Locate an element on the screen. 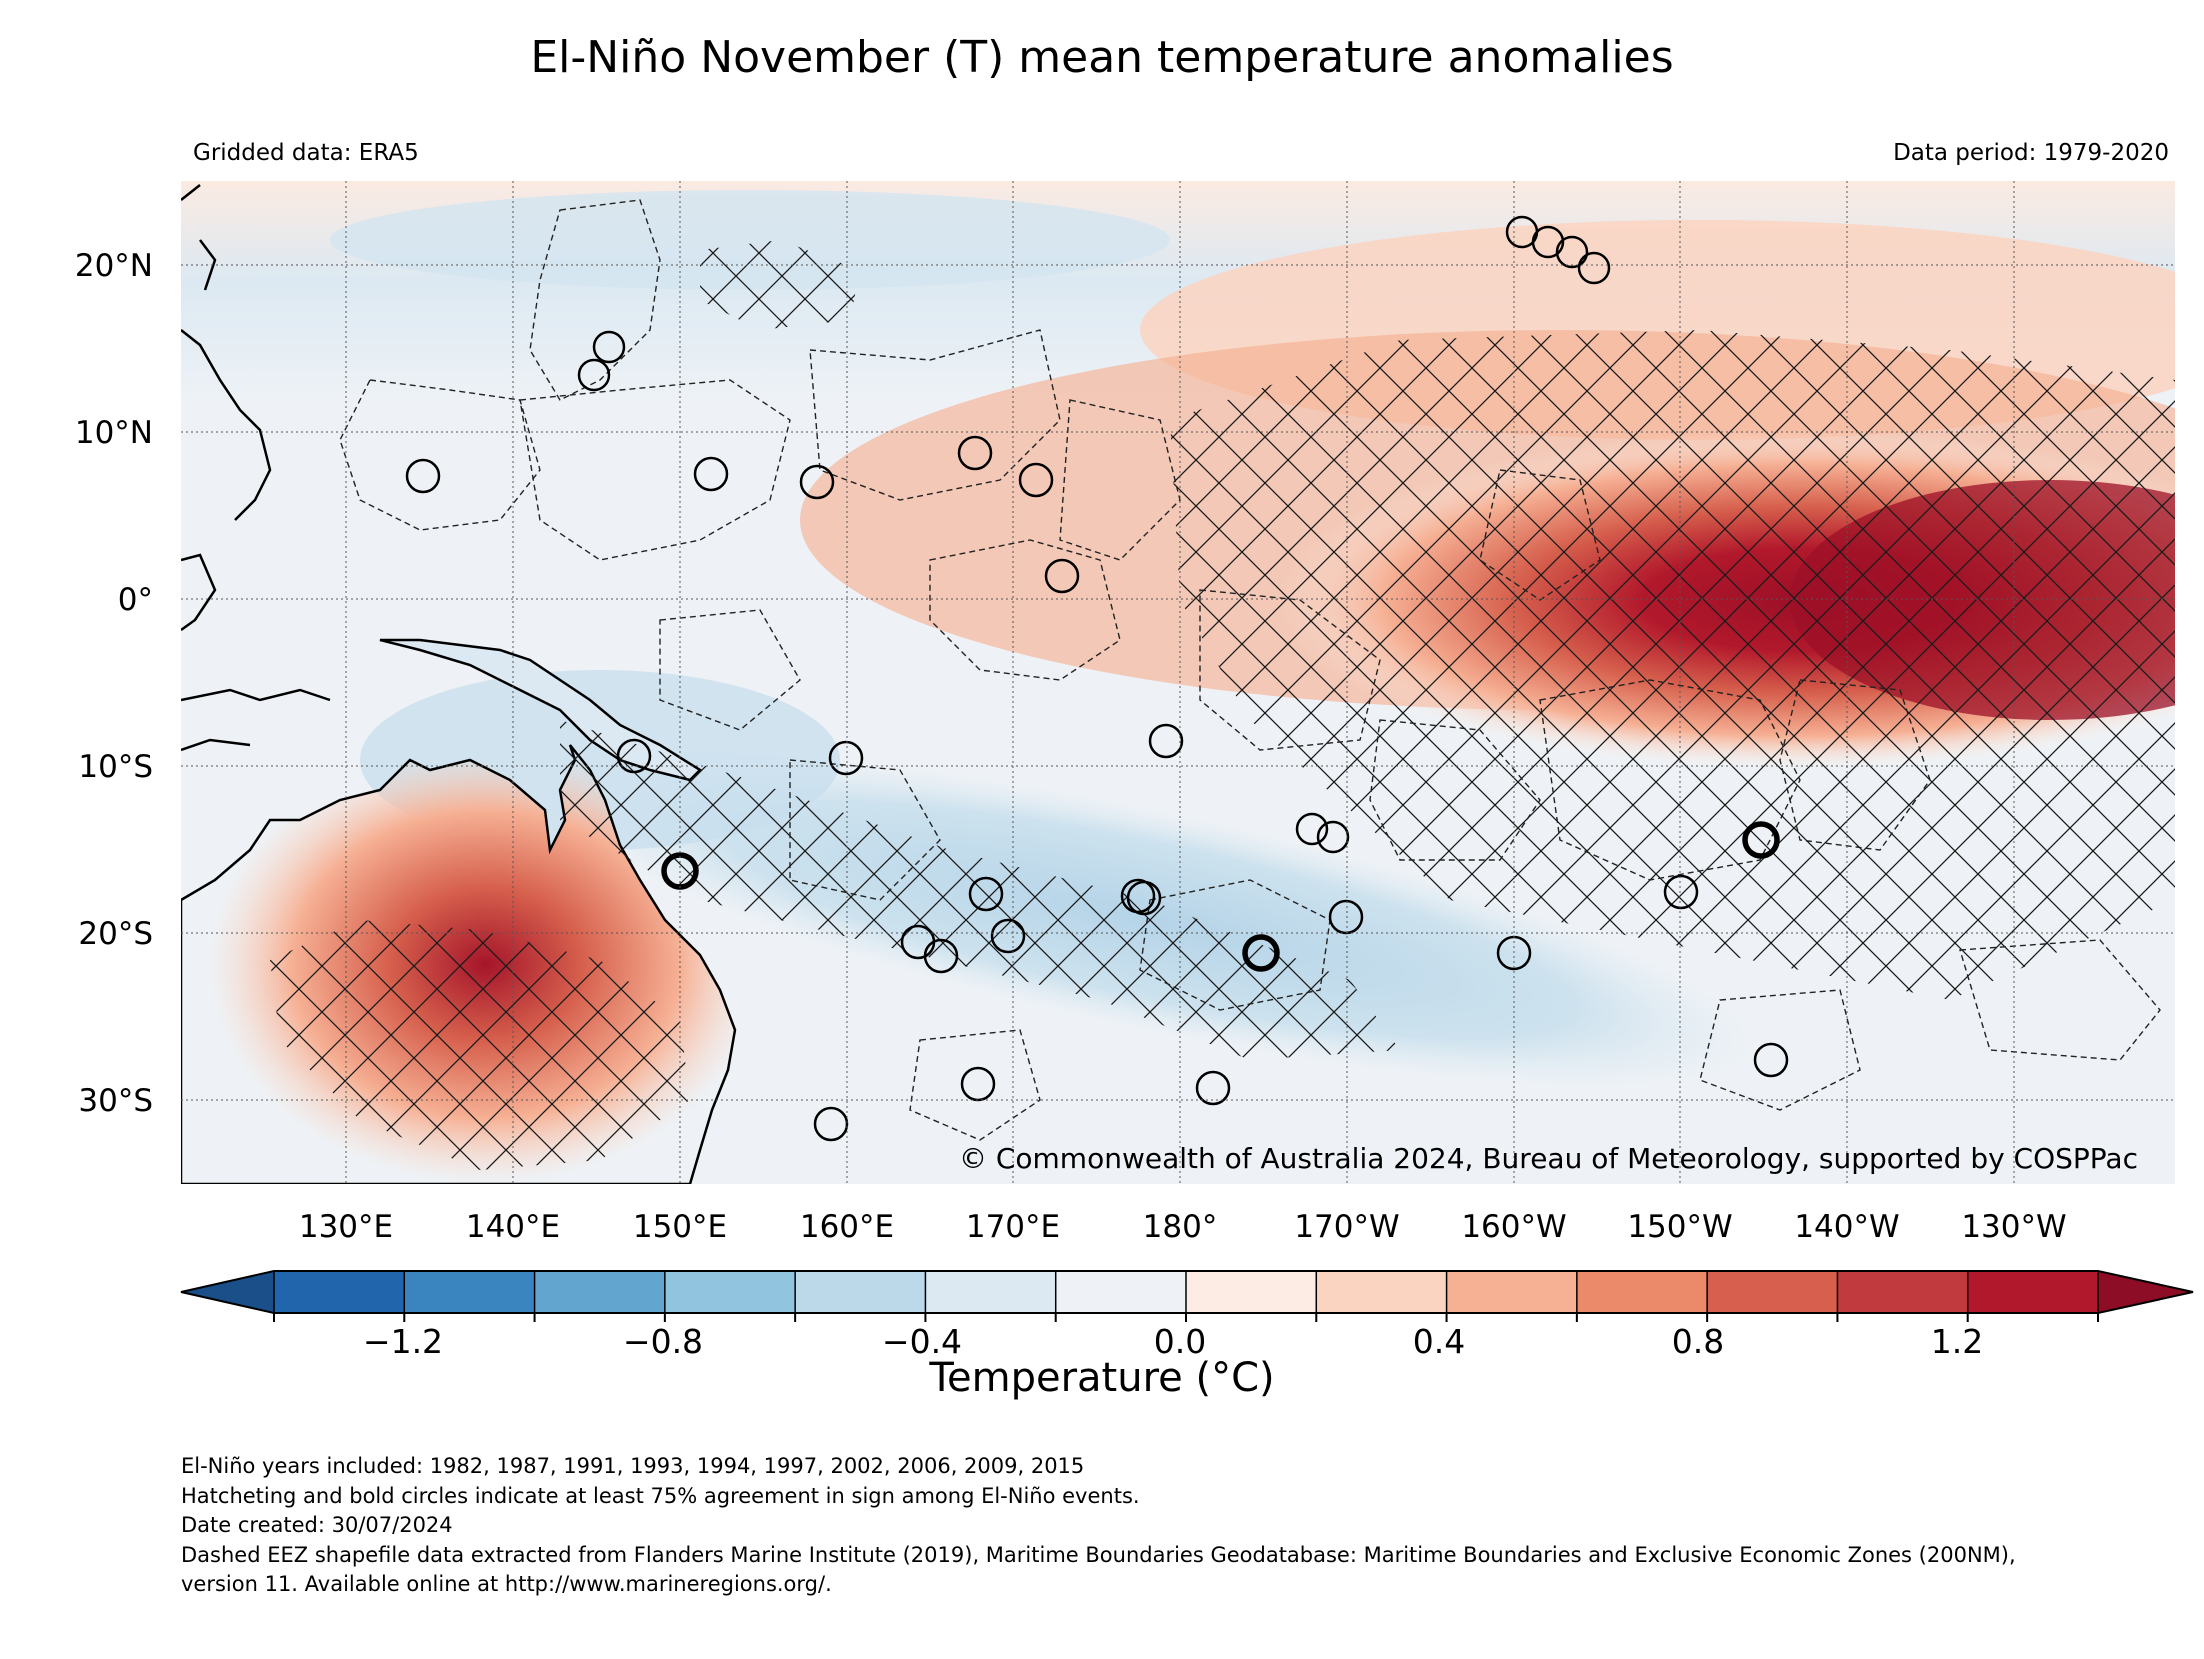  lon-label-170w: 170°W is located at coordinates (1346, 1227).